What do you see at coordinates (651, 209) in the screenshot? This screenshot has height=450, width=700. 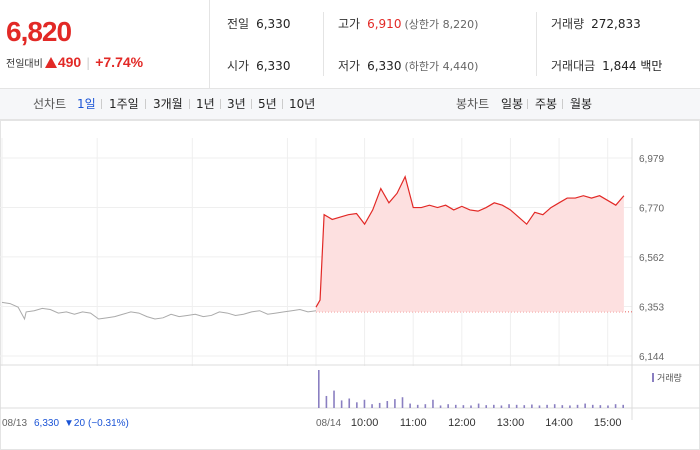 I see `y-tick-label: 6,770` at bounding box center [651, 209].